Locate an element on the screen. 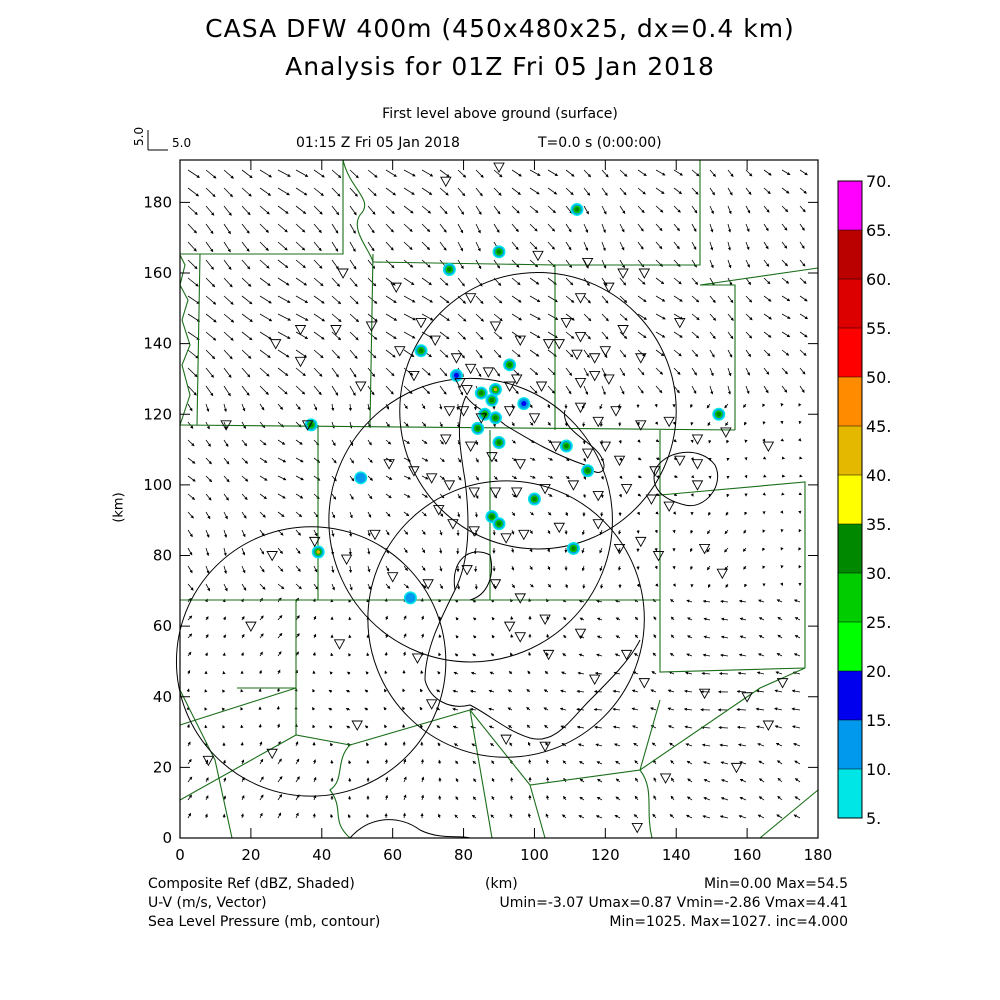  plot-title: CASA DFW 400m (450x480x25, dx=0.4 km) is located at coordinates (500, 28).